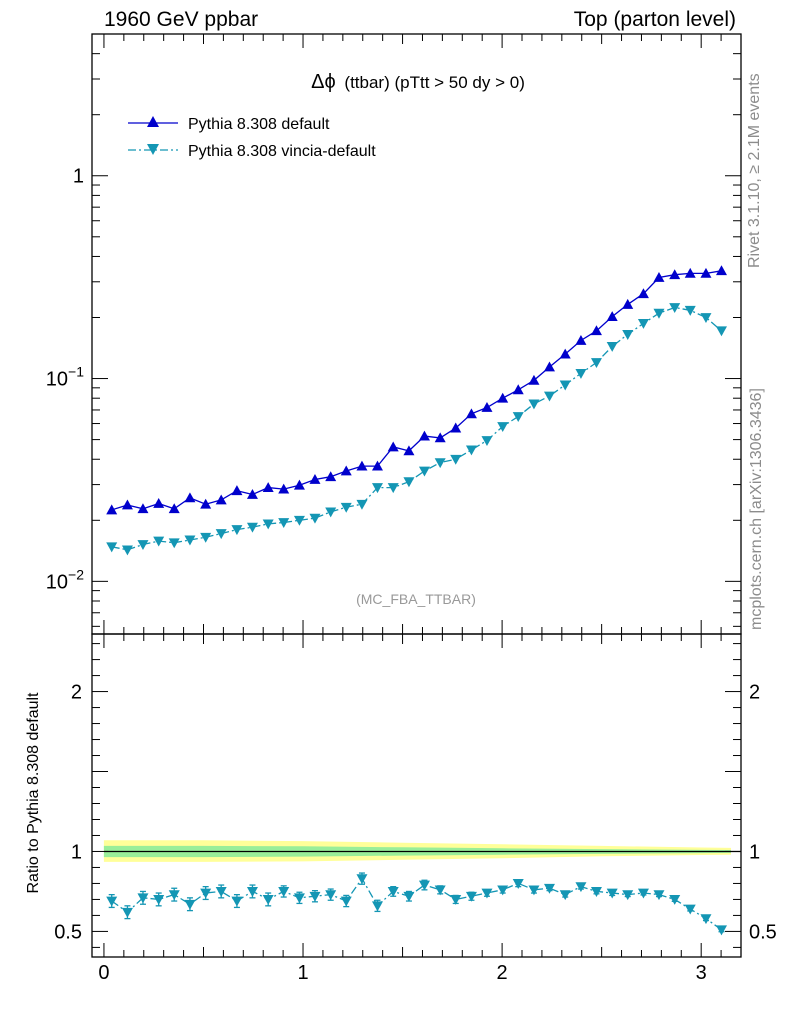  Describe the element at coordinates (763, 932) in the screenshot. I see `ratio-y-tick-label-right: 0.5` at that location.